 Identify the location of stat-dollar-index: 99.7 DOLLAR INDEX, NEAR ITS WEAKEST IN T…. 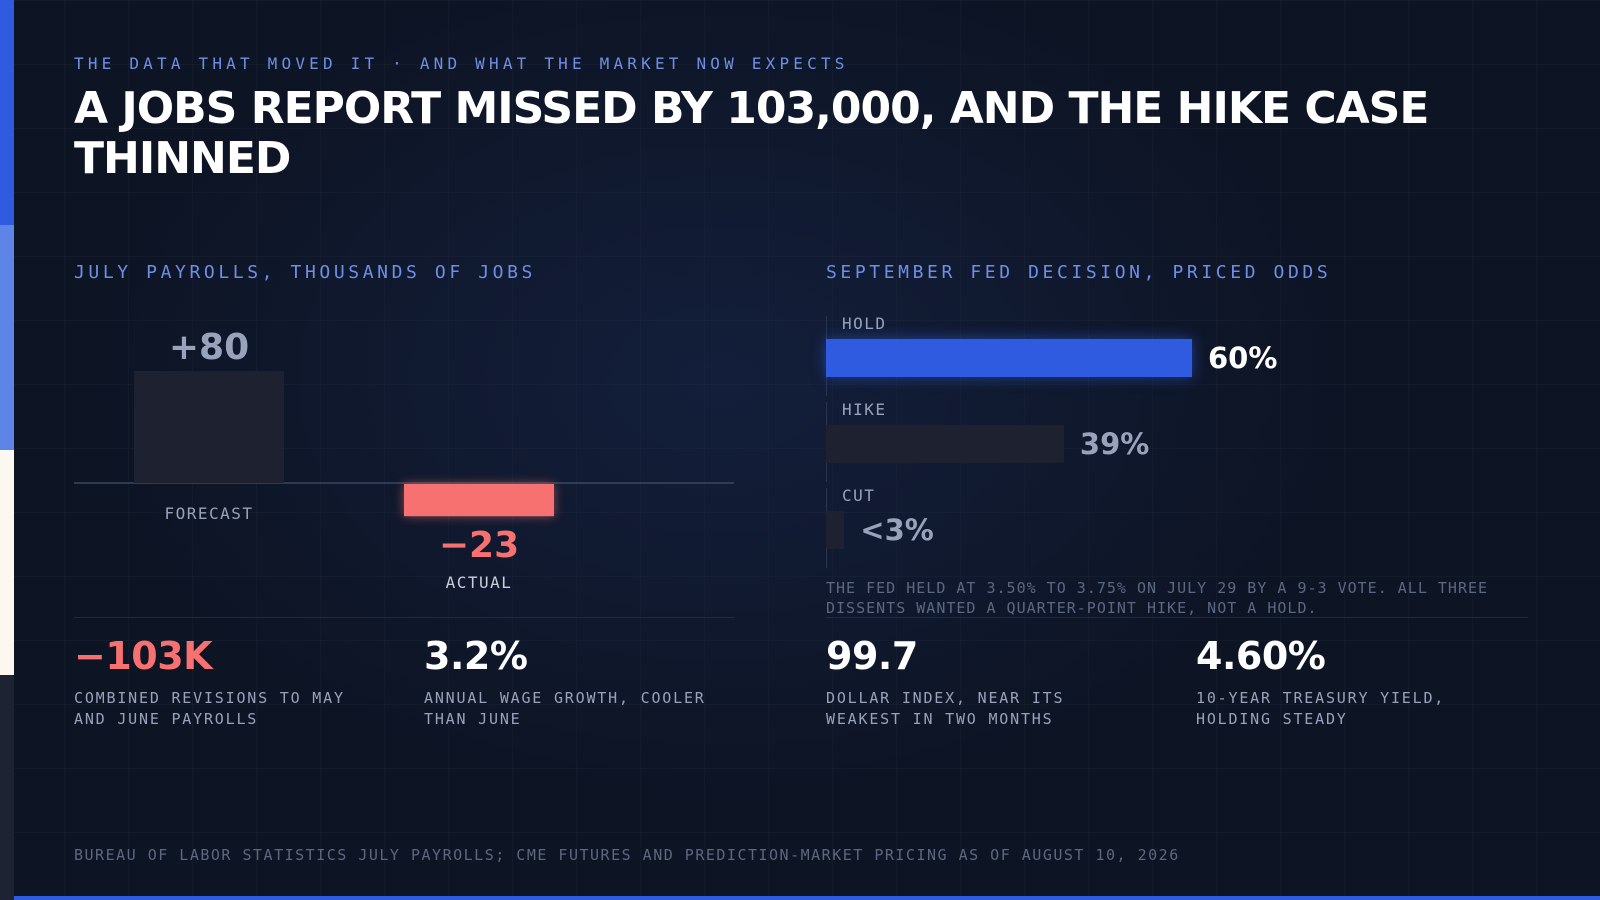
(976, 682).